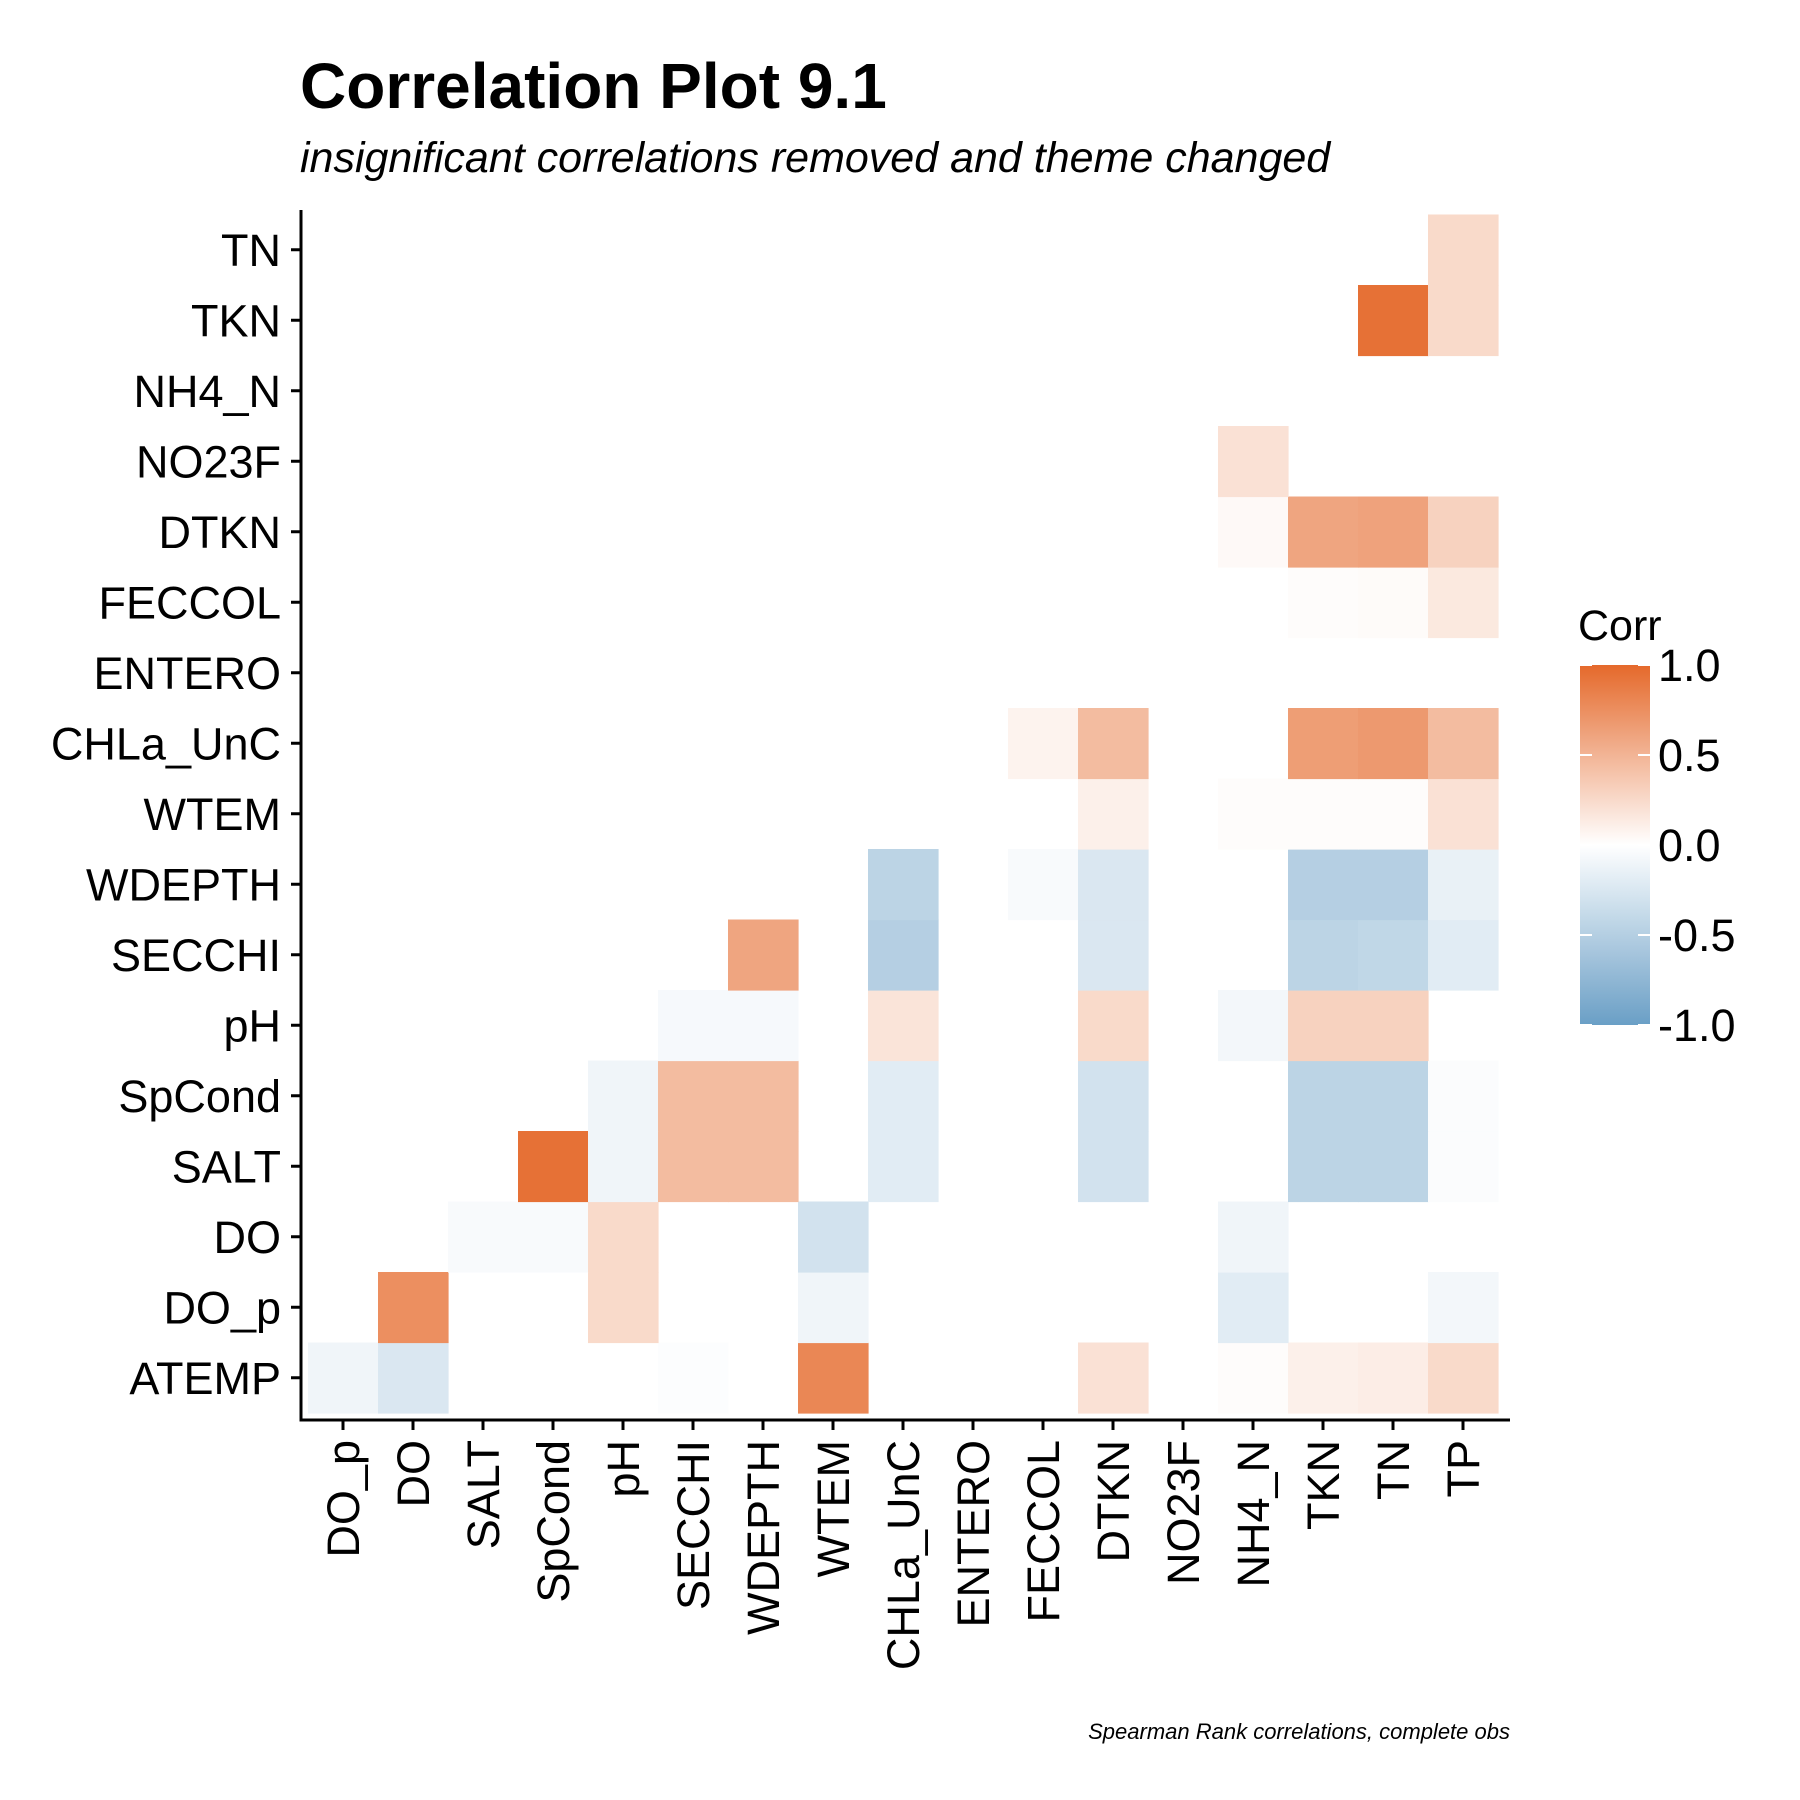  I want to click on y-tick-label: NH4_N, so click(207, 391).